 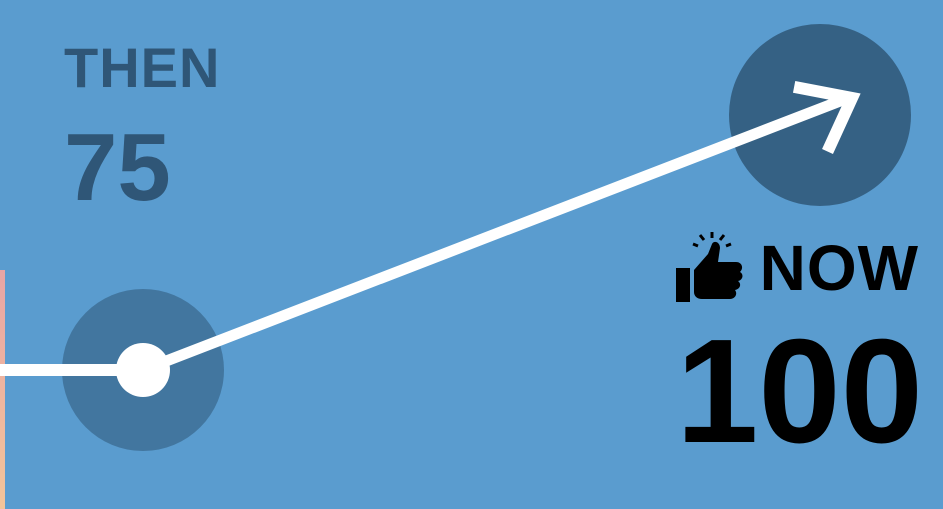 What do you see at coordinates (839, 268) in the screenshot?
I see `now-label: NOW` at bounding box center [839, 268].